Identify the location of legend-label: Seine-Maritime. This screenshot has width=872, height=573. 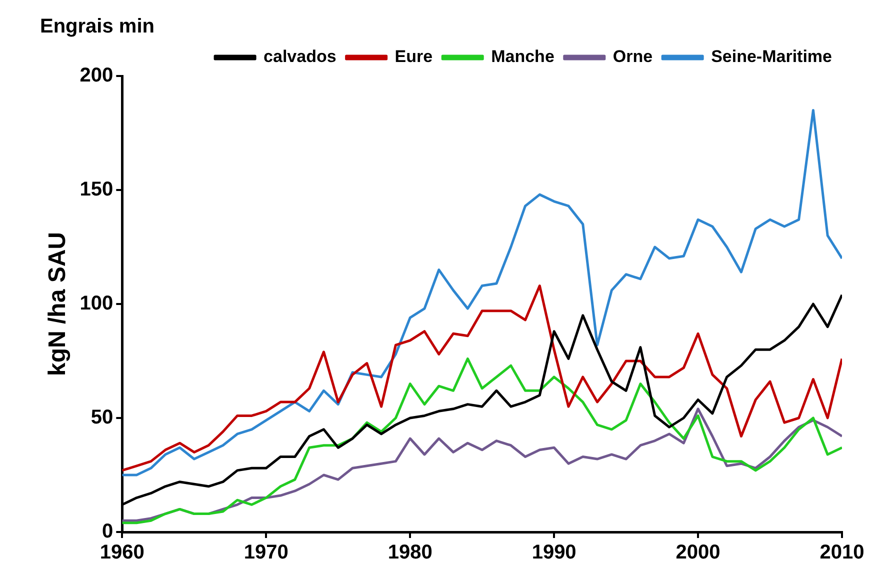
(771, 56).